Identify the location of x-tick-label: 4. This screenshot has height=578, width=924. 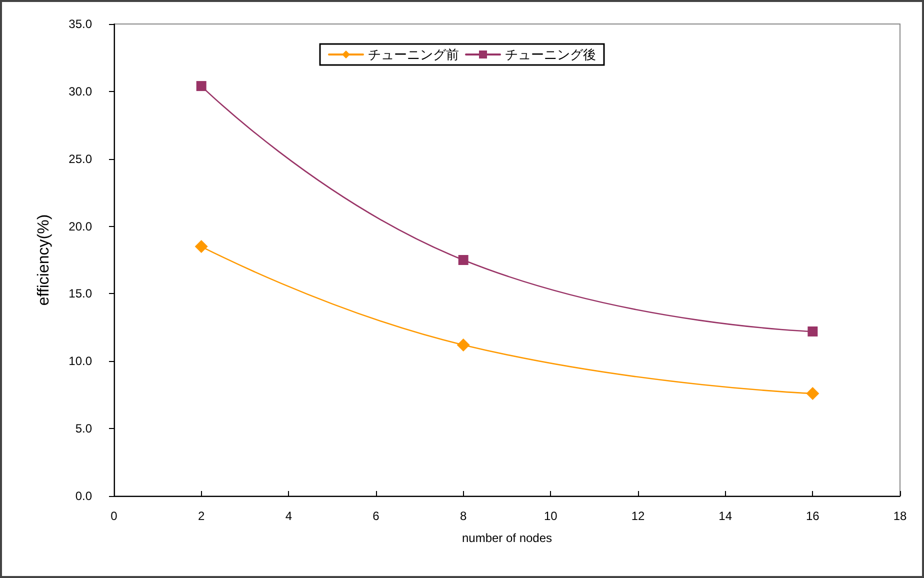
(288, 516).